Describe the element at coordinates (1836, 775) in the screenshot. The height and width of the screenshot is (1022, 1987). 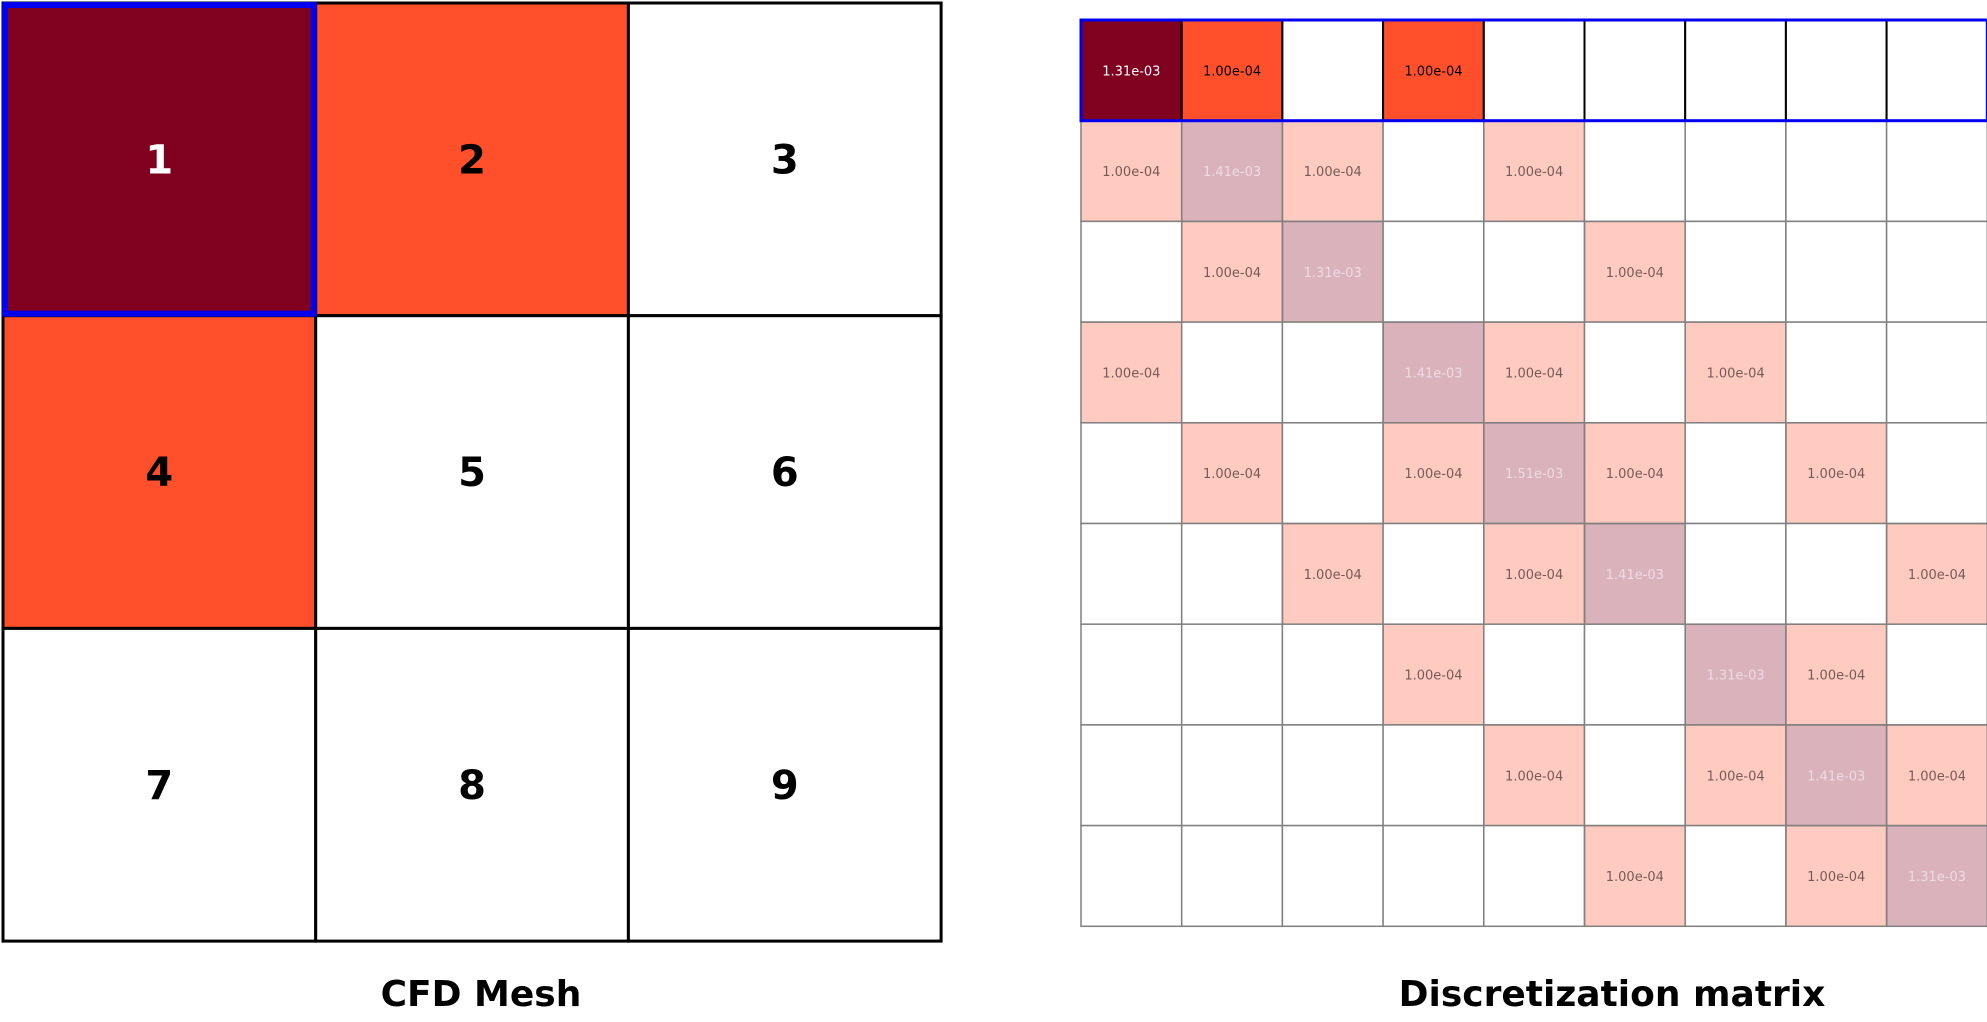
I see `matrix-cell-r8-c8: 1.41e-03` at that location.